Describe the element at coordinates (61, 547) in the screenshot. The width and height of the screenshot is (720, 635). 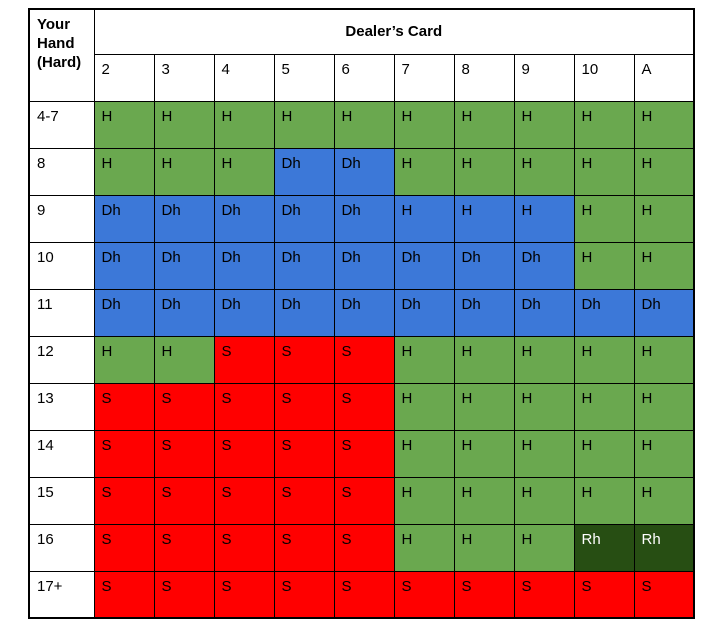
I see `hand-label: 16` at that location.